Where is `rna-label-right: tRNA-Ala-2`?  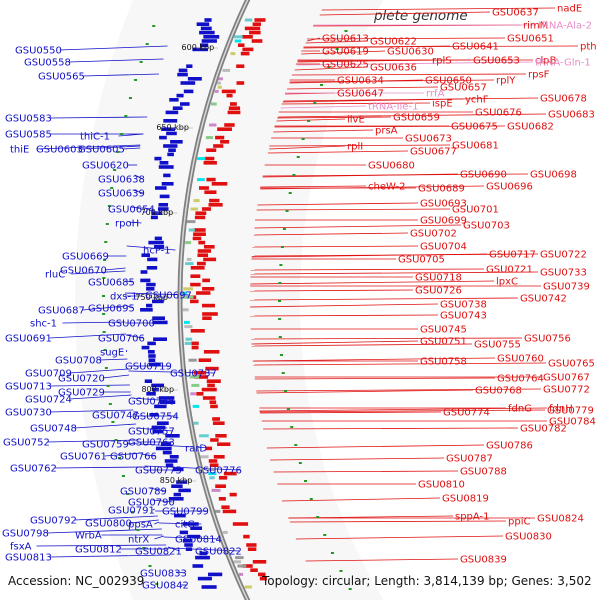
rna-label-right: tRNA-Ala-2 is located at coordinates (565, 26).